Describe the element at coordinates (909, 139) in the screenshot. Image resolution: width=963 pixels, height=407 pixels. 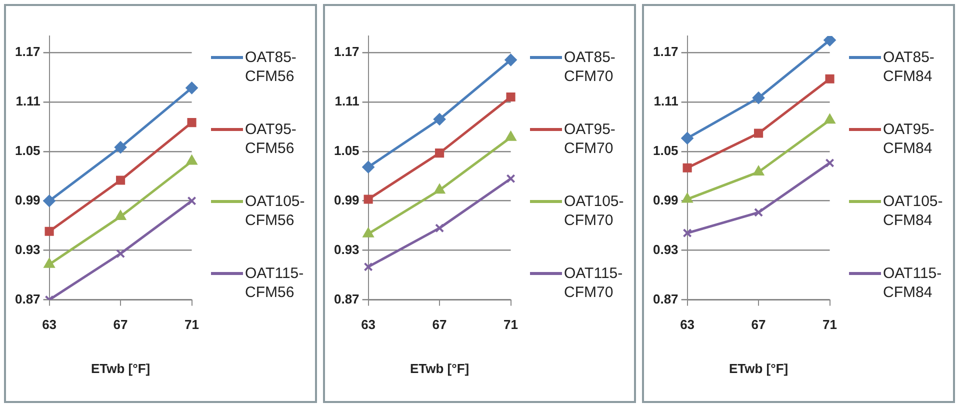
I see `legend-label: OAT95-CFM84` at that location.